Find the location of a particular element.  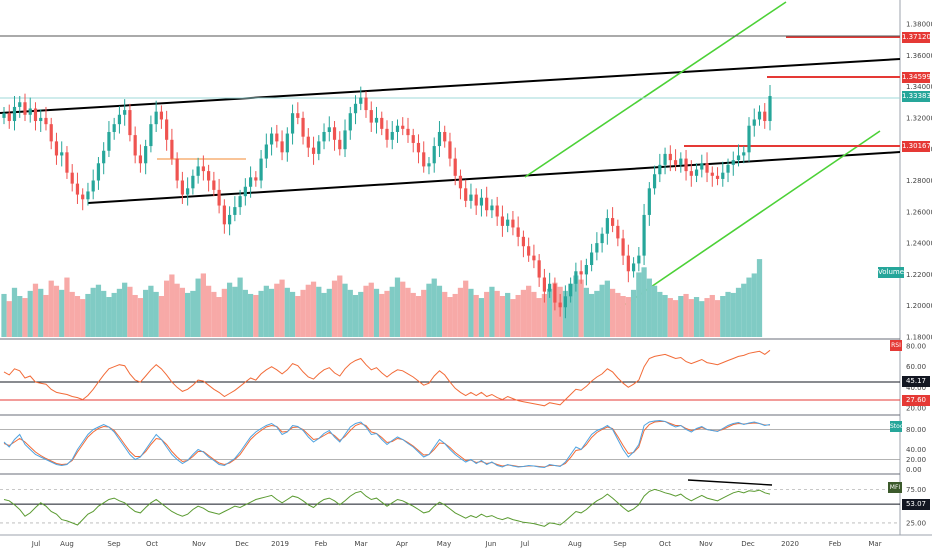

rsi-pane is located at coordinates (450, 378).